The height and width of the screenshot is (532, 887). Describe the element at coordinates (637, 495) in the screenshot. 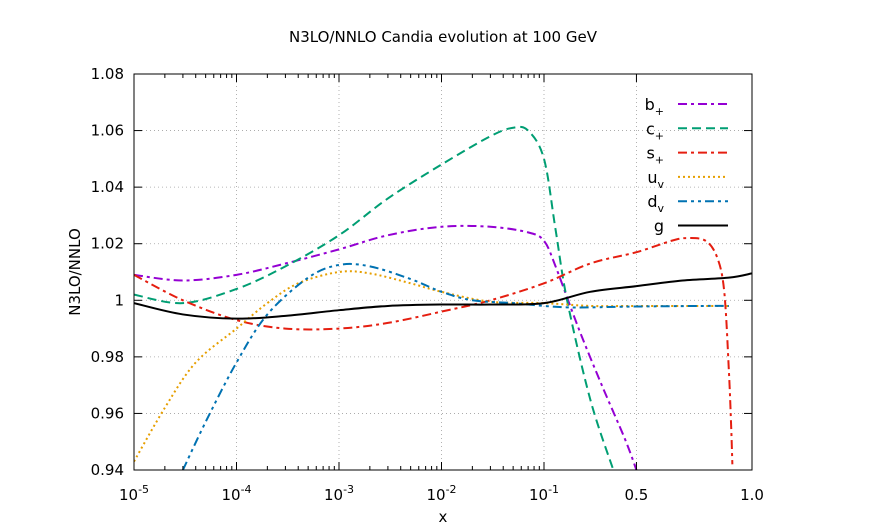

I see `x-tick-label: 0.5` at that location.